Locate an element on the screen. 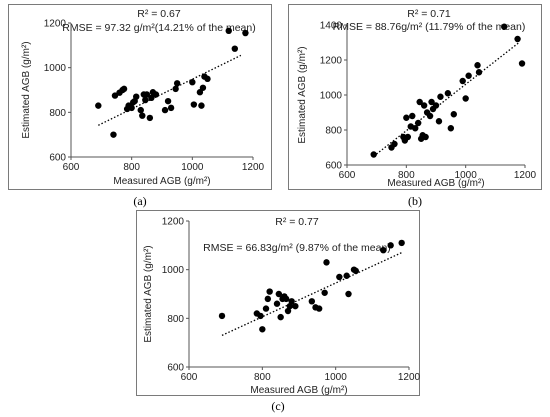  r2-annotation: R² = 0.67 is located at coordinates (159, 14).